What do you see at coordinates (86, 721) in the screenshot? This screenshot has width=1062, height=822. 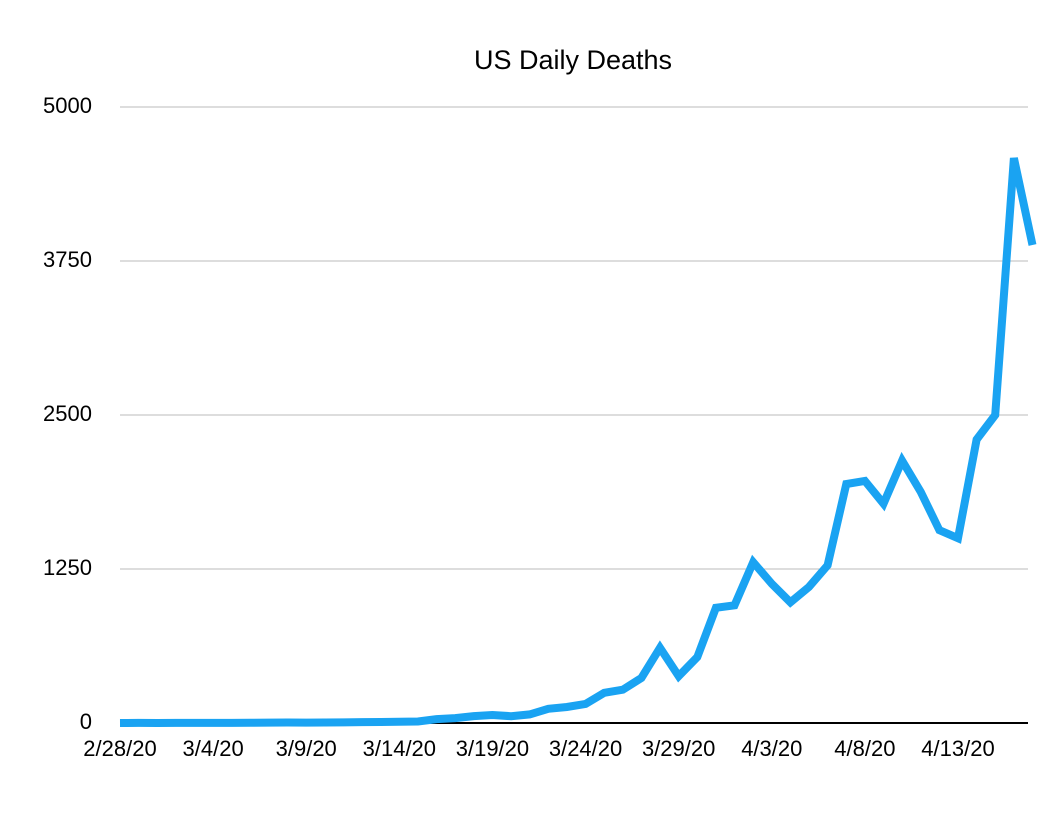 I see `y-tick-label: 0` at bounding box center [86, 721].